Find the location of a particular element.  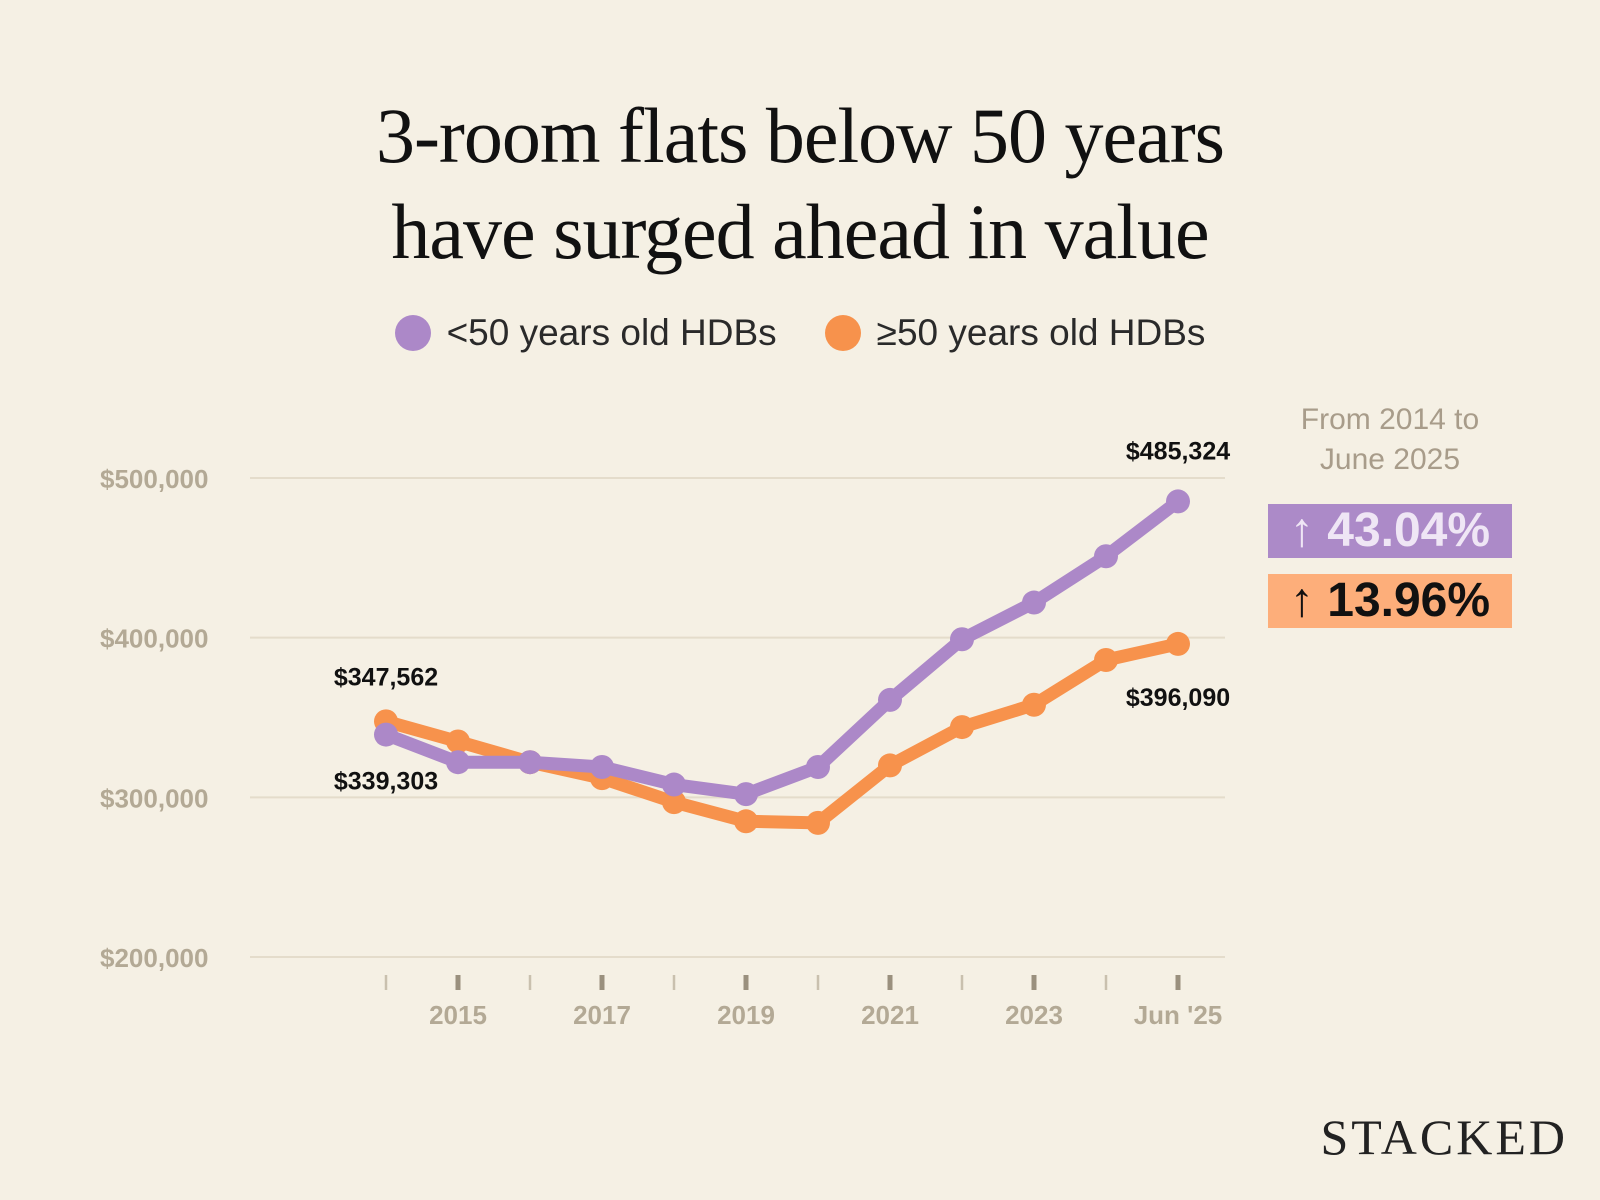

x-tick-label: 2017 is located at coordinates (602, 1015).